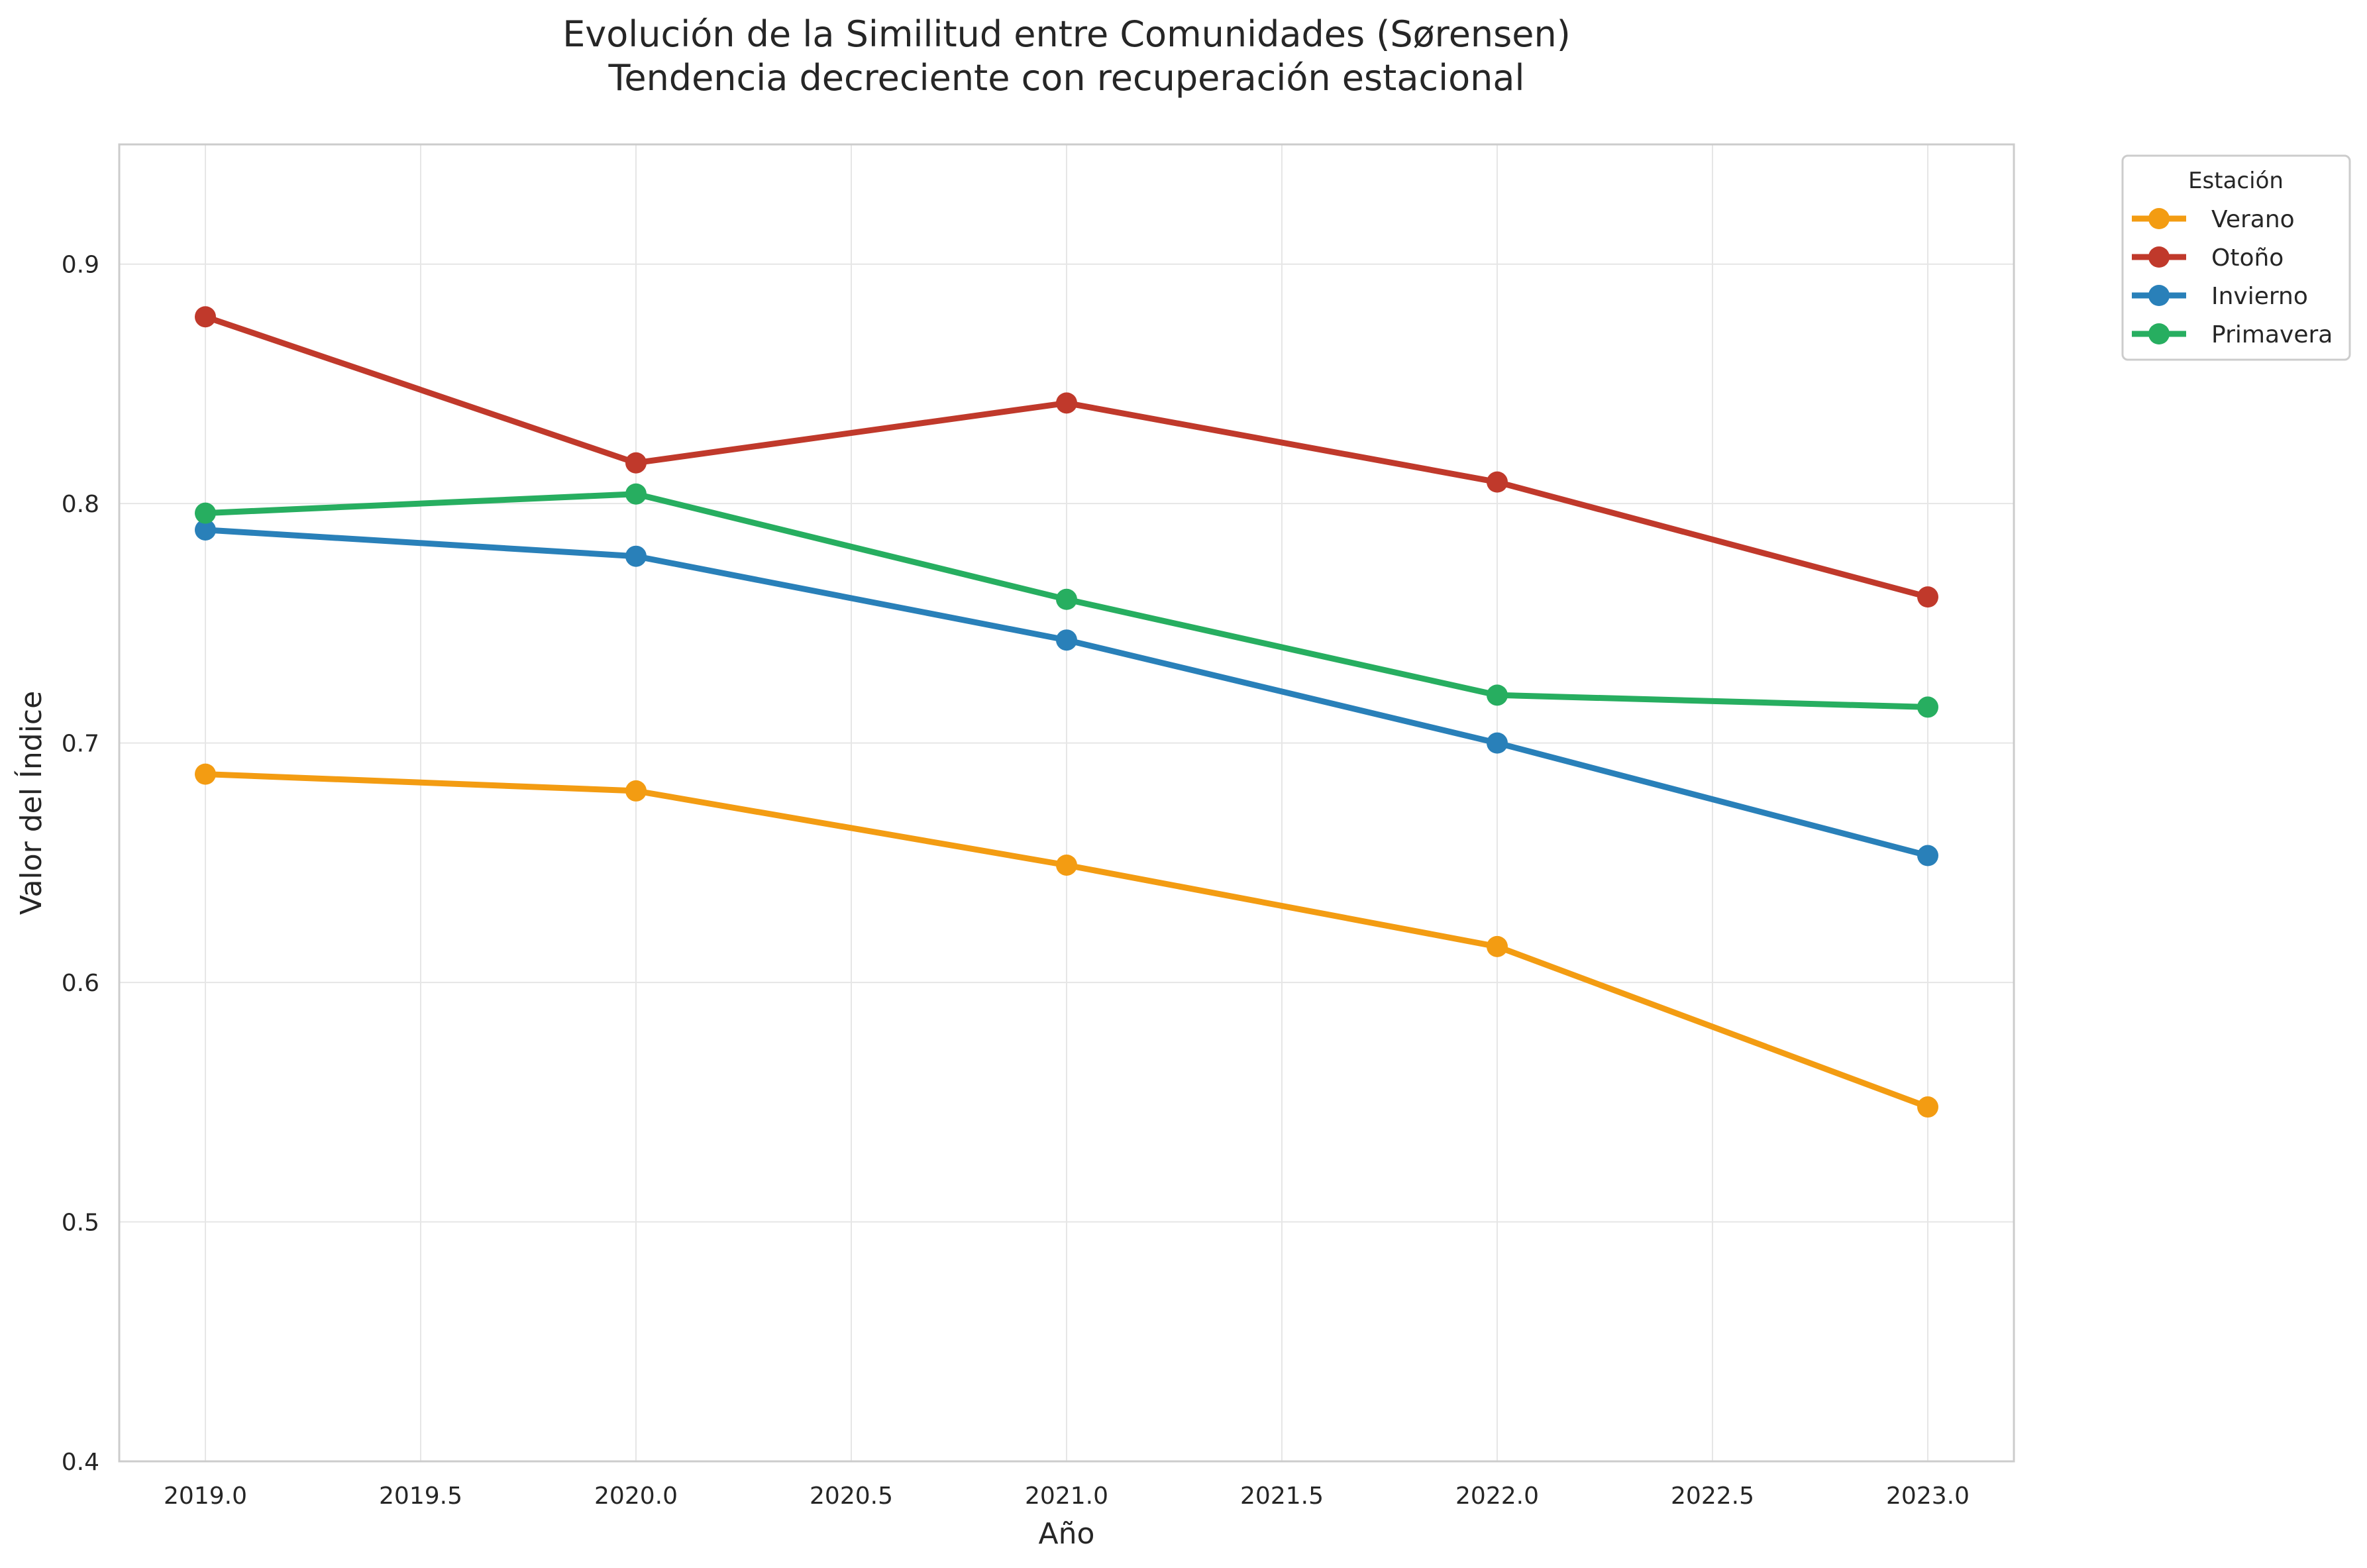  Describe the element at coordinates (80, 983) in the screenshot. I see `y-tick-label: 0.6` at that location.